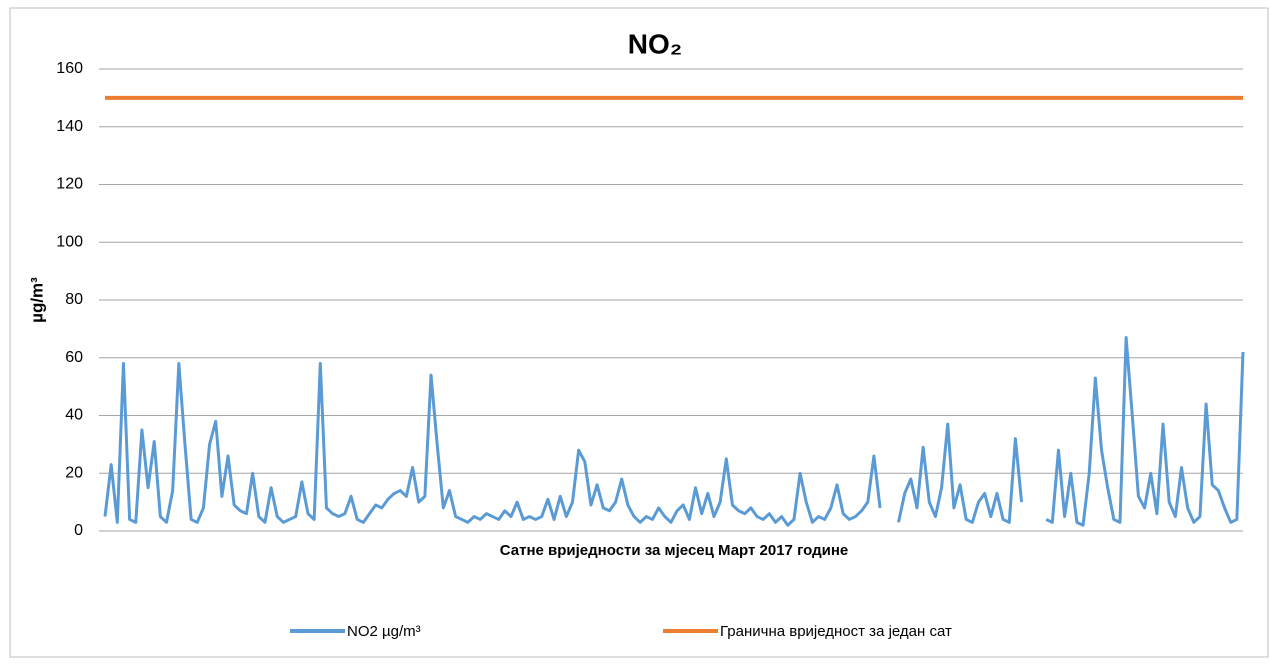 Image resolution: width=1270 pixels, height=664 pixels. Describe the element at coordinates (69, 68) in the screenshot. I see `y-tick-label: 160` at that location.